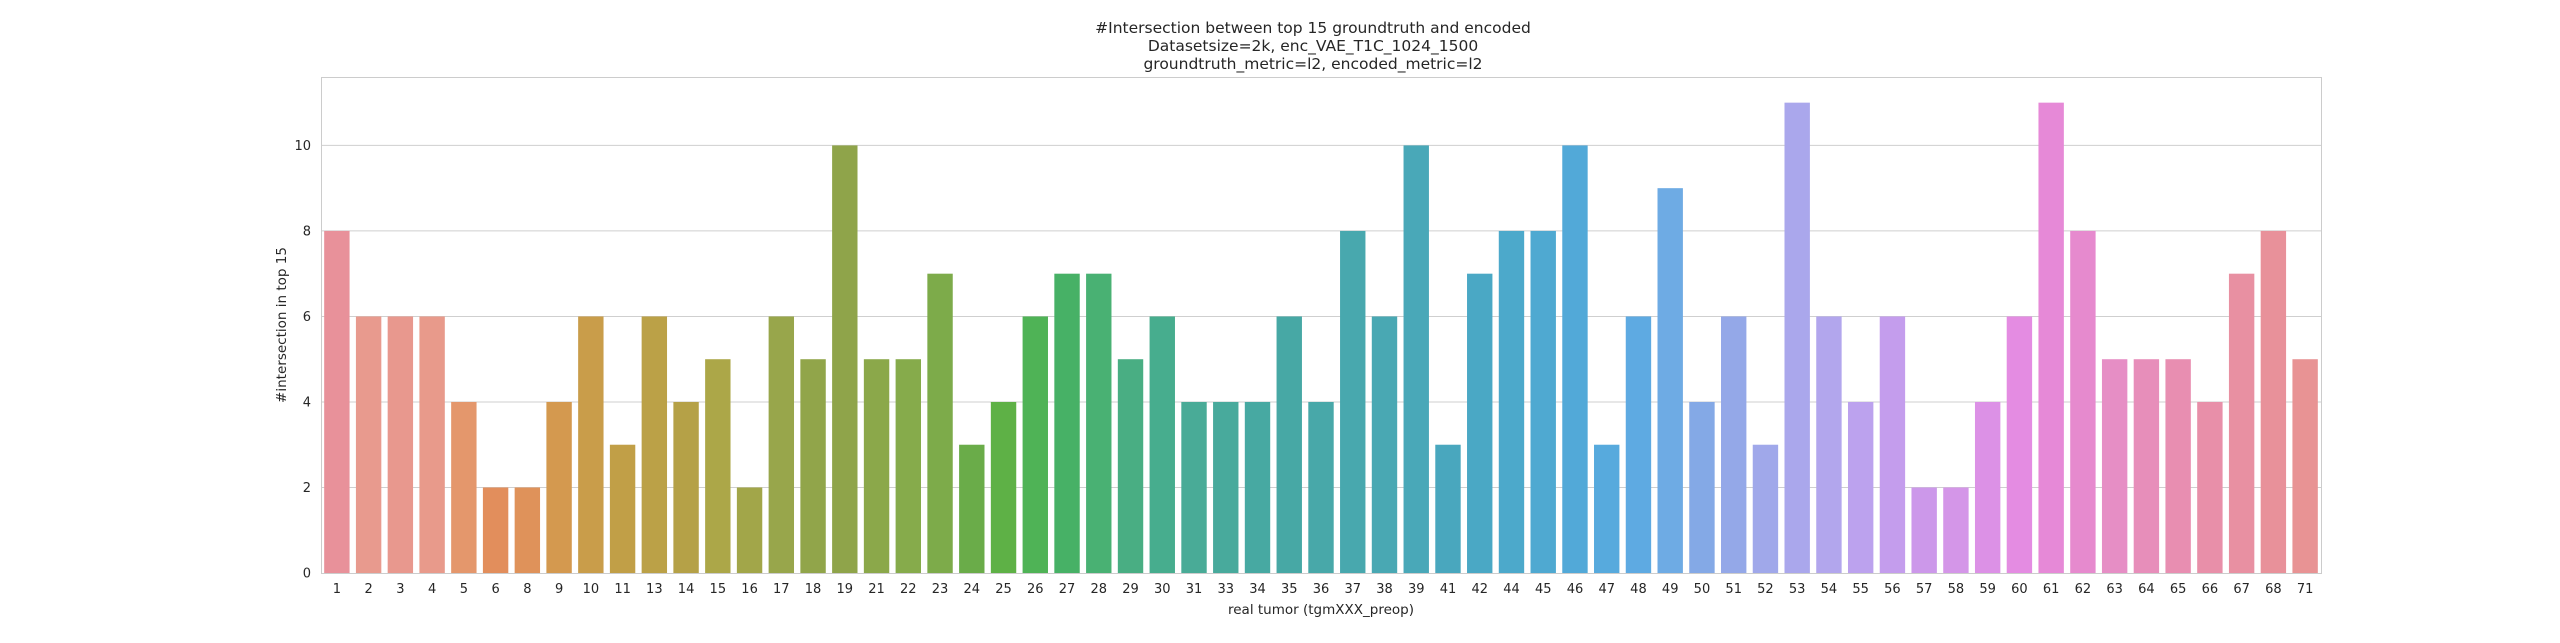 This screenshot has height=643, width=2560. Describe the element at coordinates (1987, 589) in the screenshot. I see `x-tick-label: 59` at that location.